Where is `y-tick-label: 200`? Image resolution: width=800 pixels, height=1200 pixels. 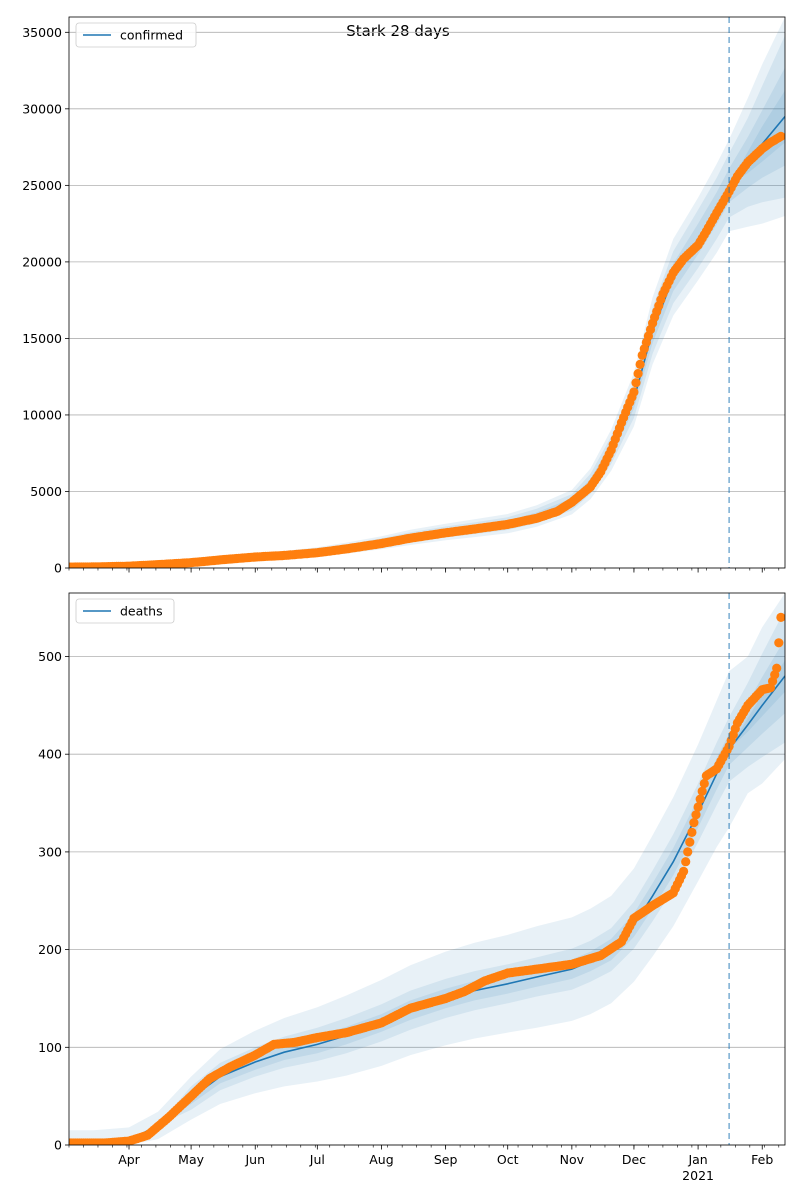
y-tick-label: 200 is located at coordinates (50, 949).